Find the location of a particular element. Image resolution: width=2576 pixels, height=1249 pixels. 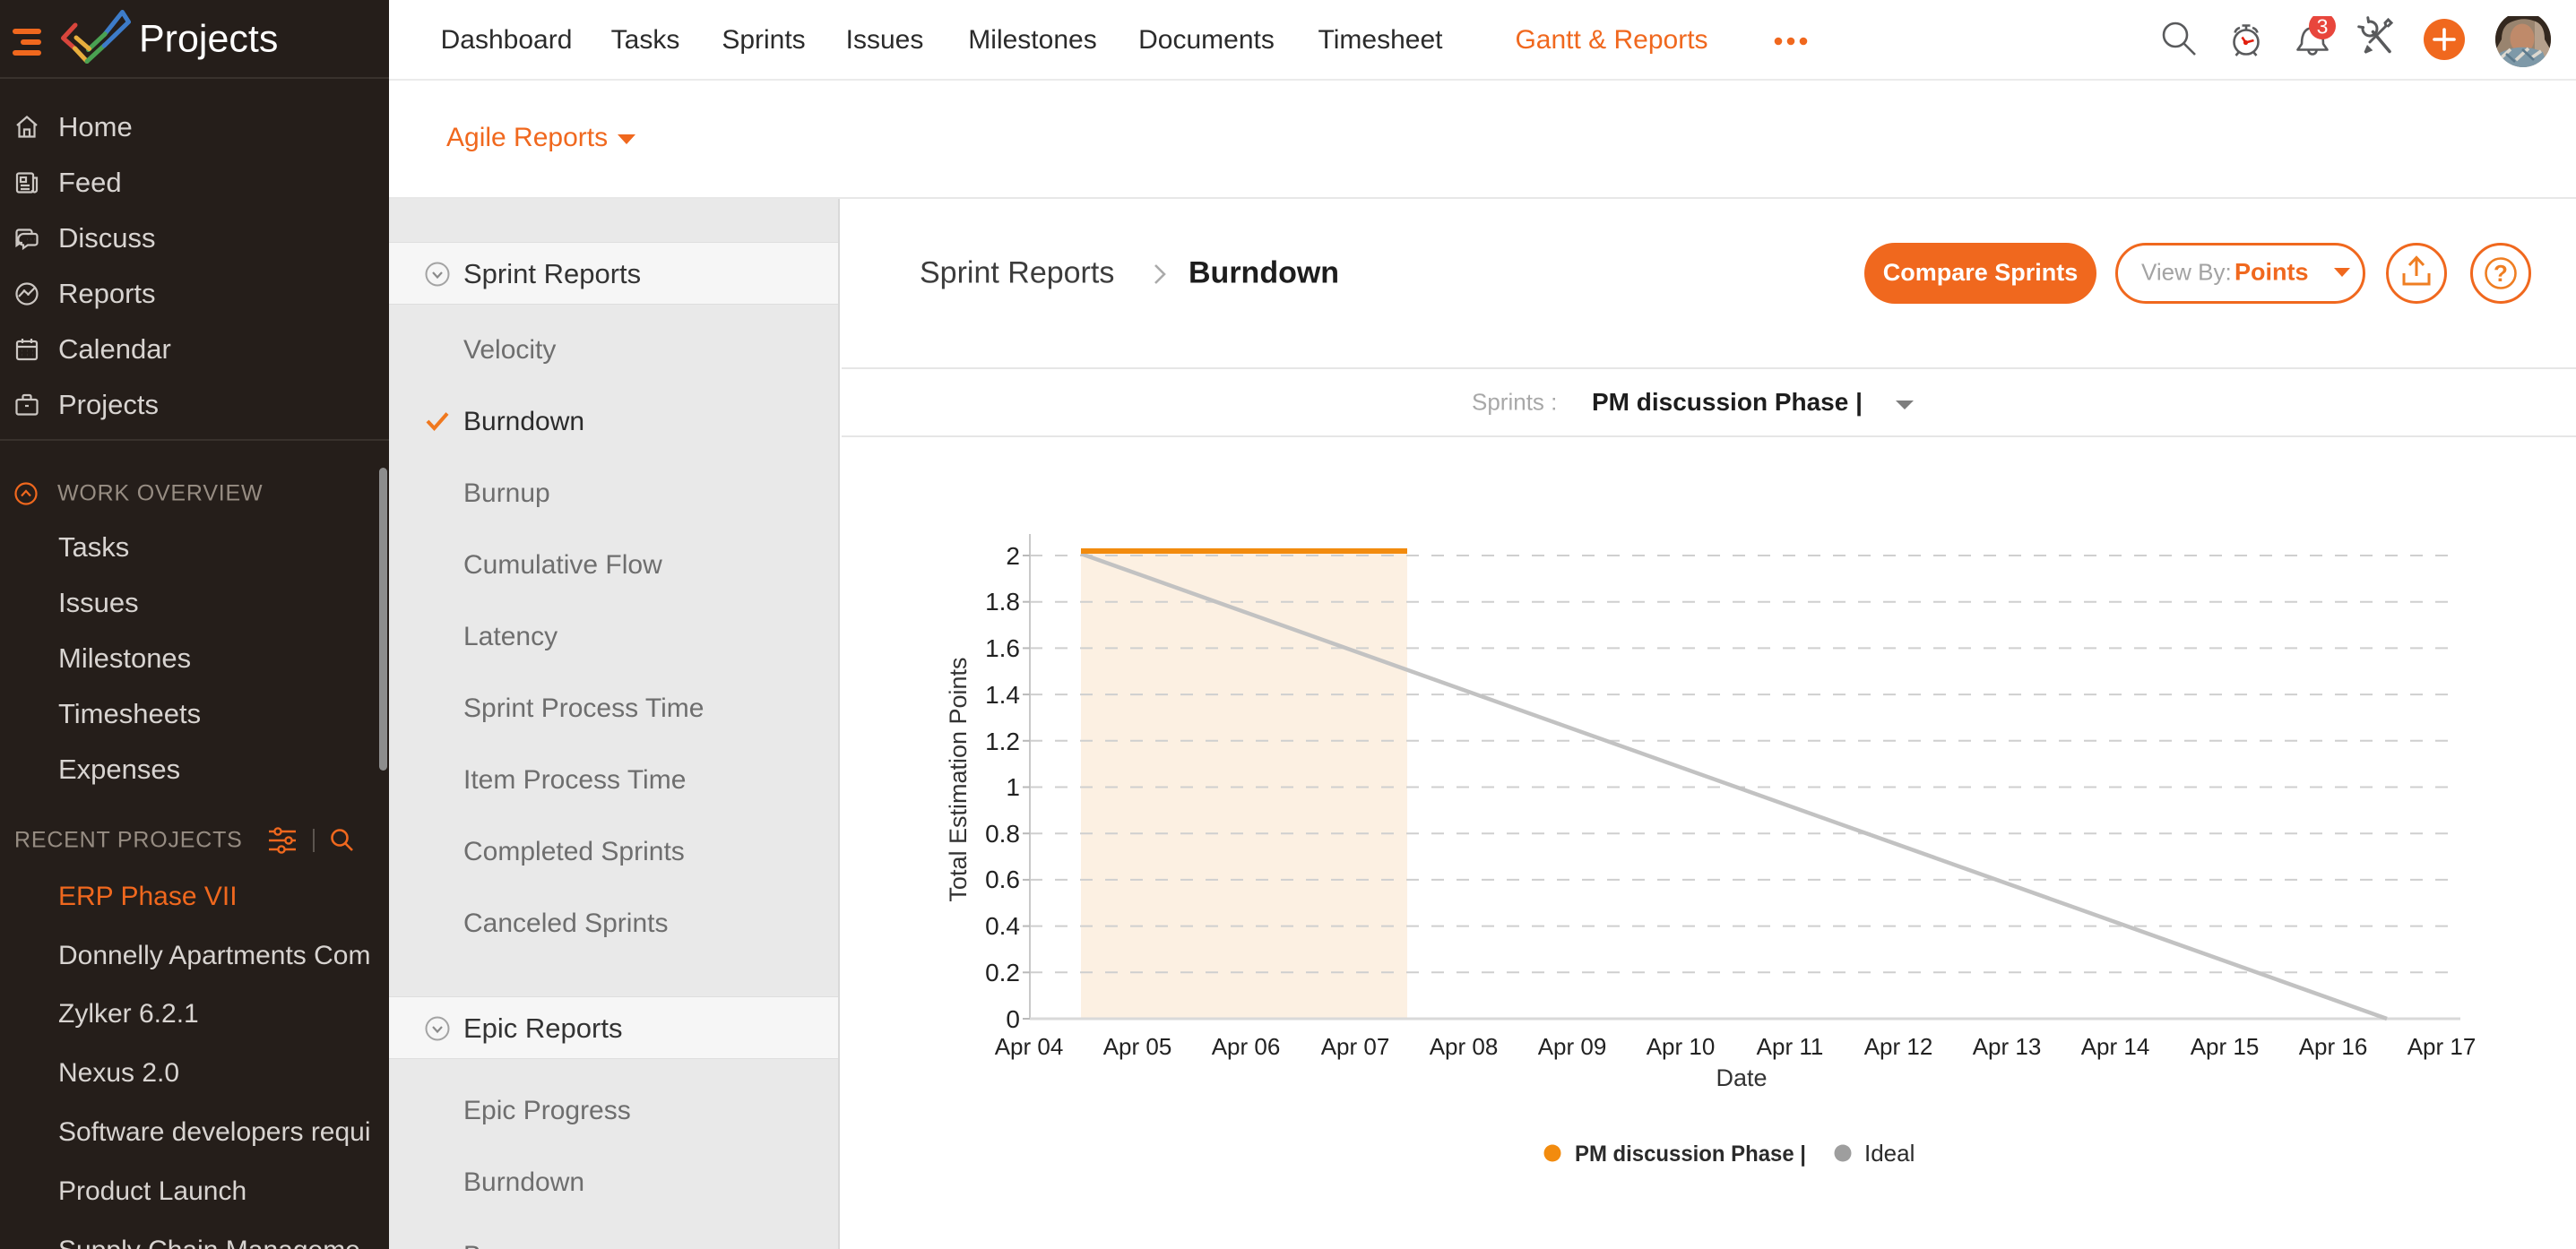

svg-text: 1.8 is located at coordinates (1002, 602).